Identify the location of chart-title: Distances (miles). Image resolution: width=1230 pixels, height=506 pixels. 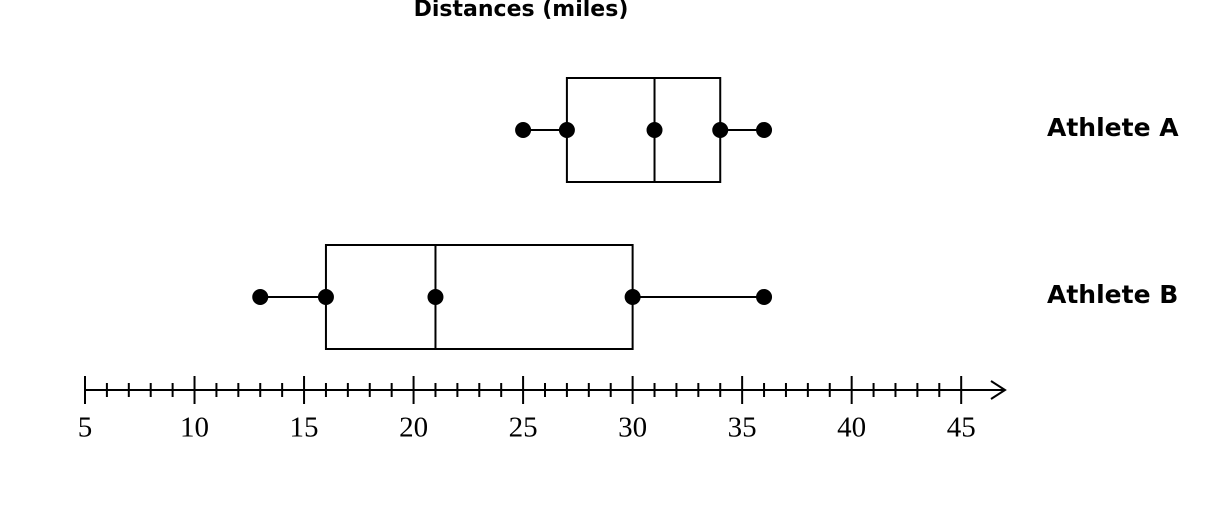
(521, 11).